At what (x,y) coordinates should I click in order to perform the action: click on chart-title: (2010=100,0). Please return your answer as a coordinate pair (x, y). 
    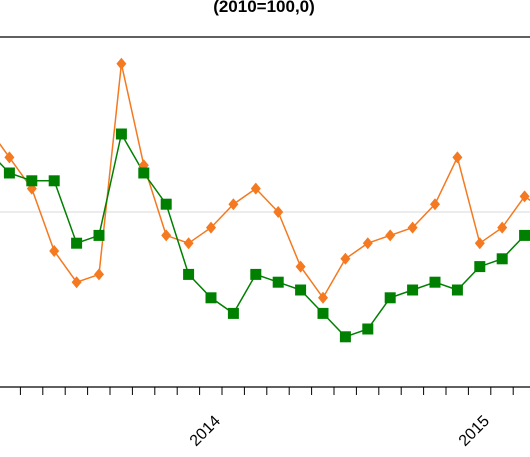
    Looking at the image, I should click on (264, 8).